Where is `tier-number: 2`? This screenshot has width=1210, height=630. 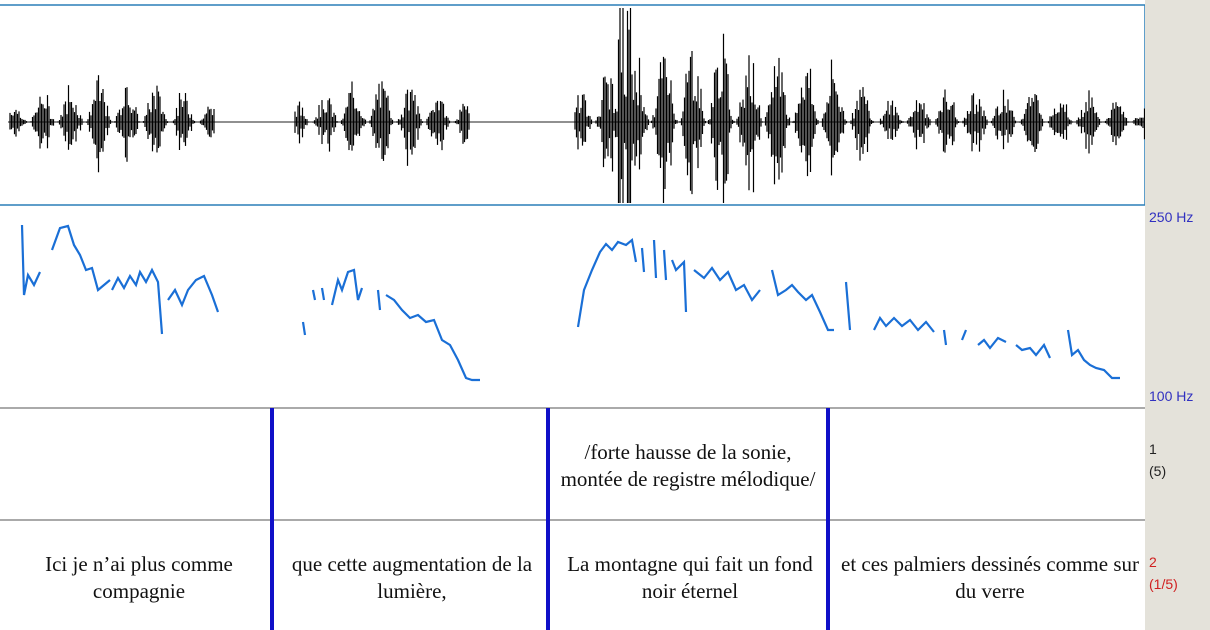 tier-number: 2 is located at coordinates (1153, 562).